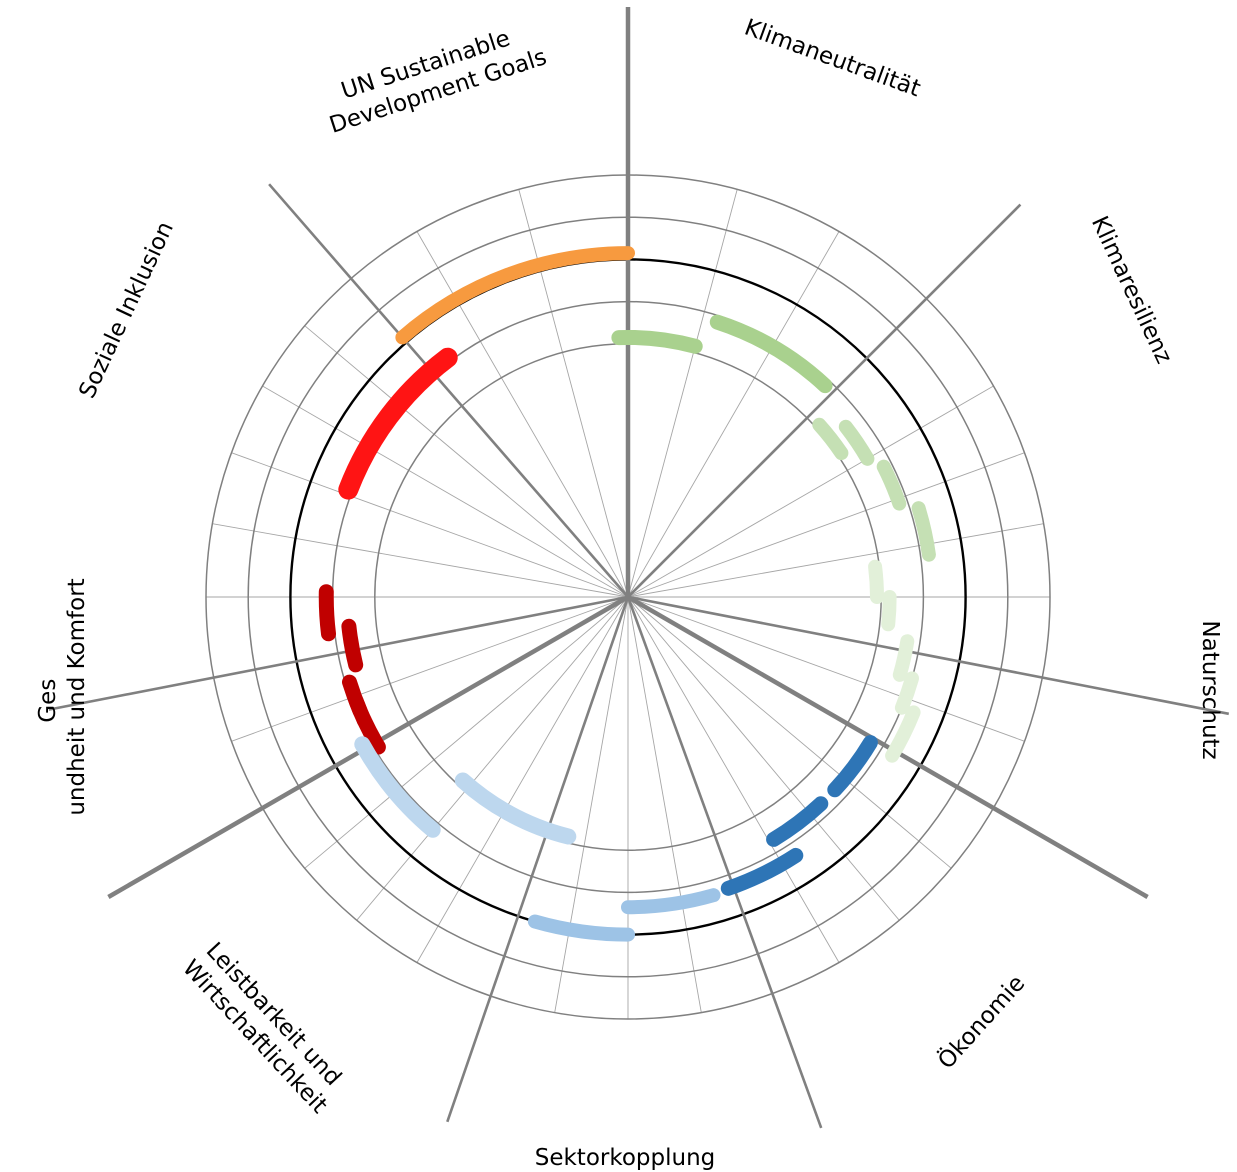  Describe the element at coordinates (48, 701) in the screenshot. I see `category-label-gesundheit-line-1: Ges` at that location.